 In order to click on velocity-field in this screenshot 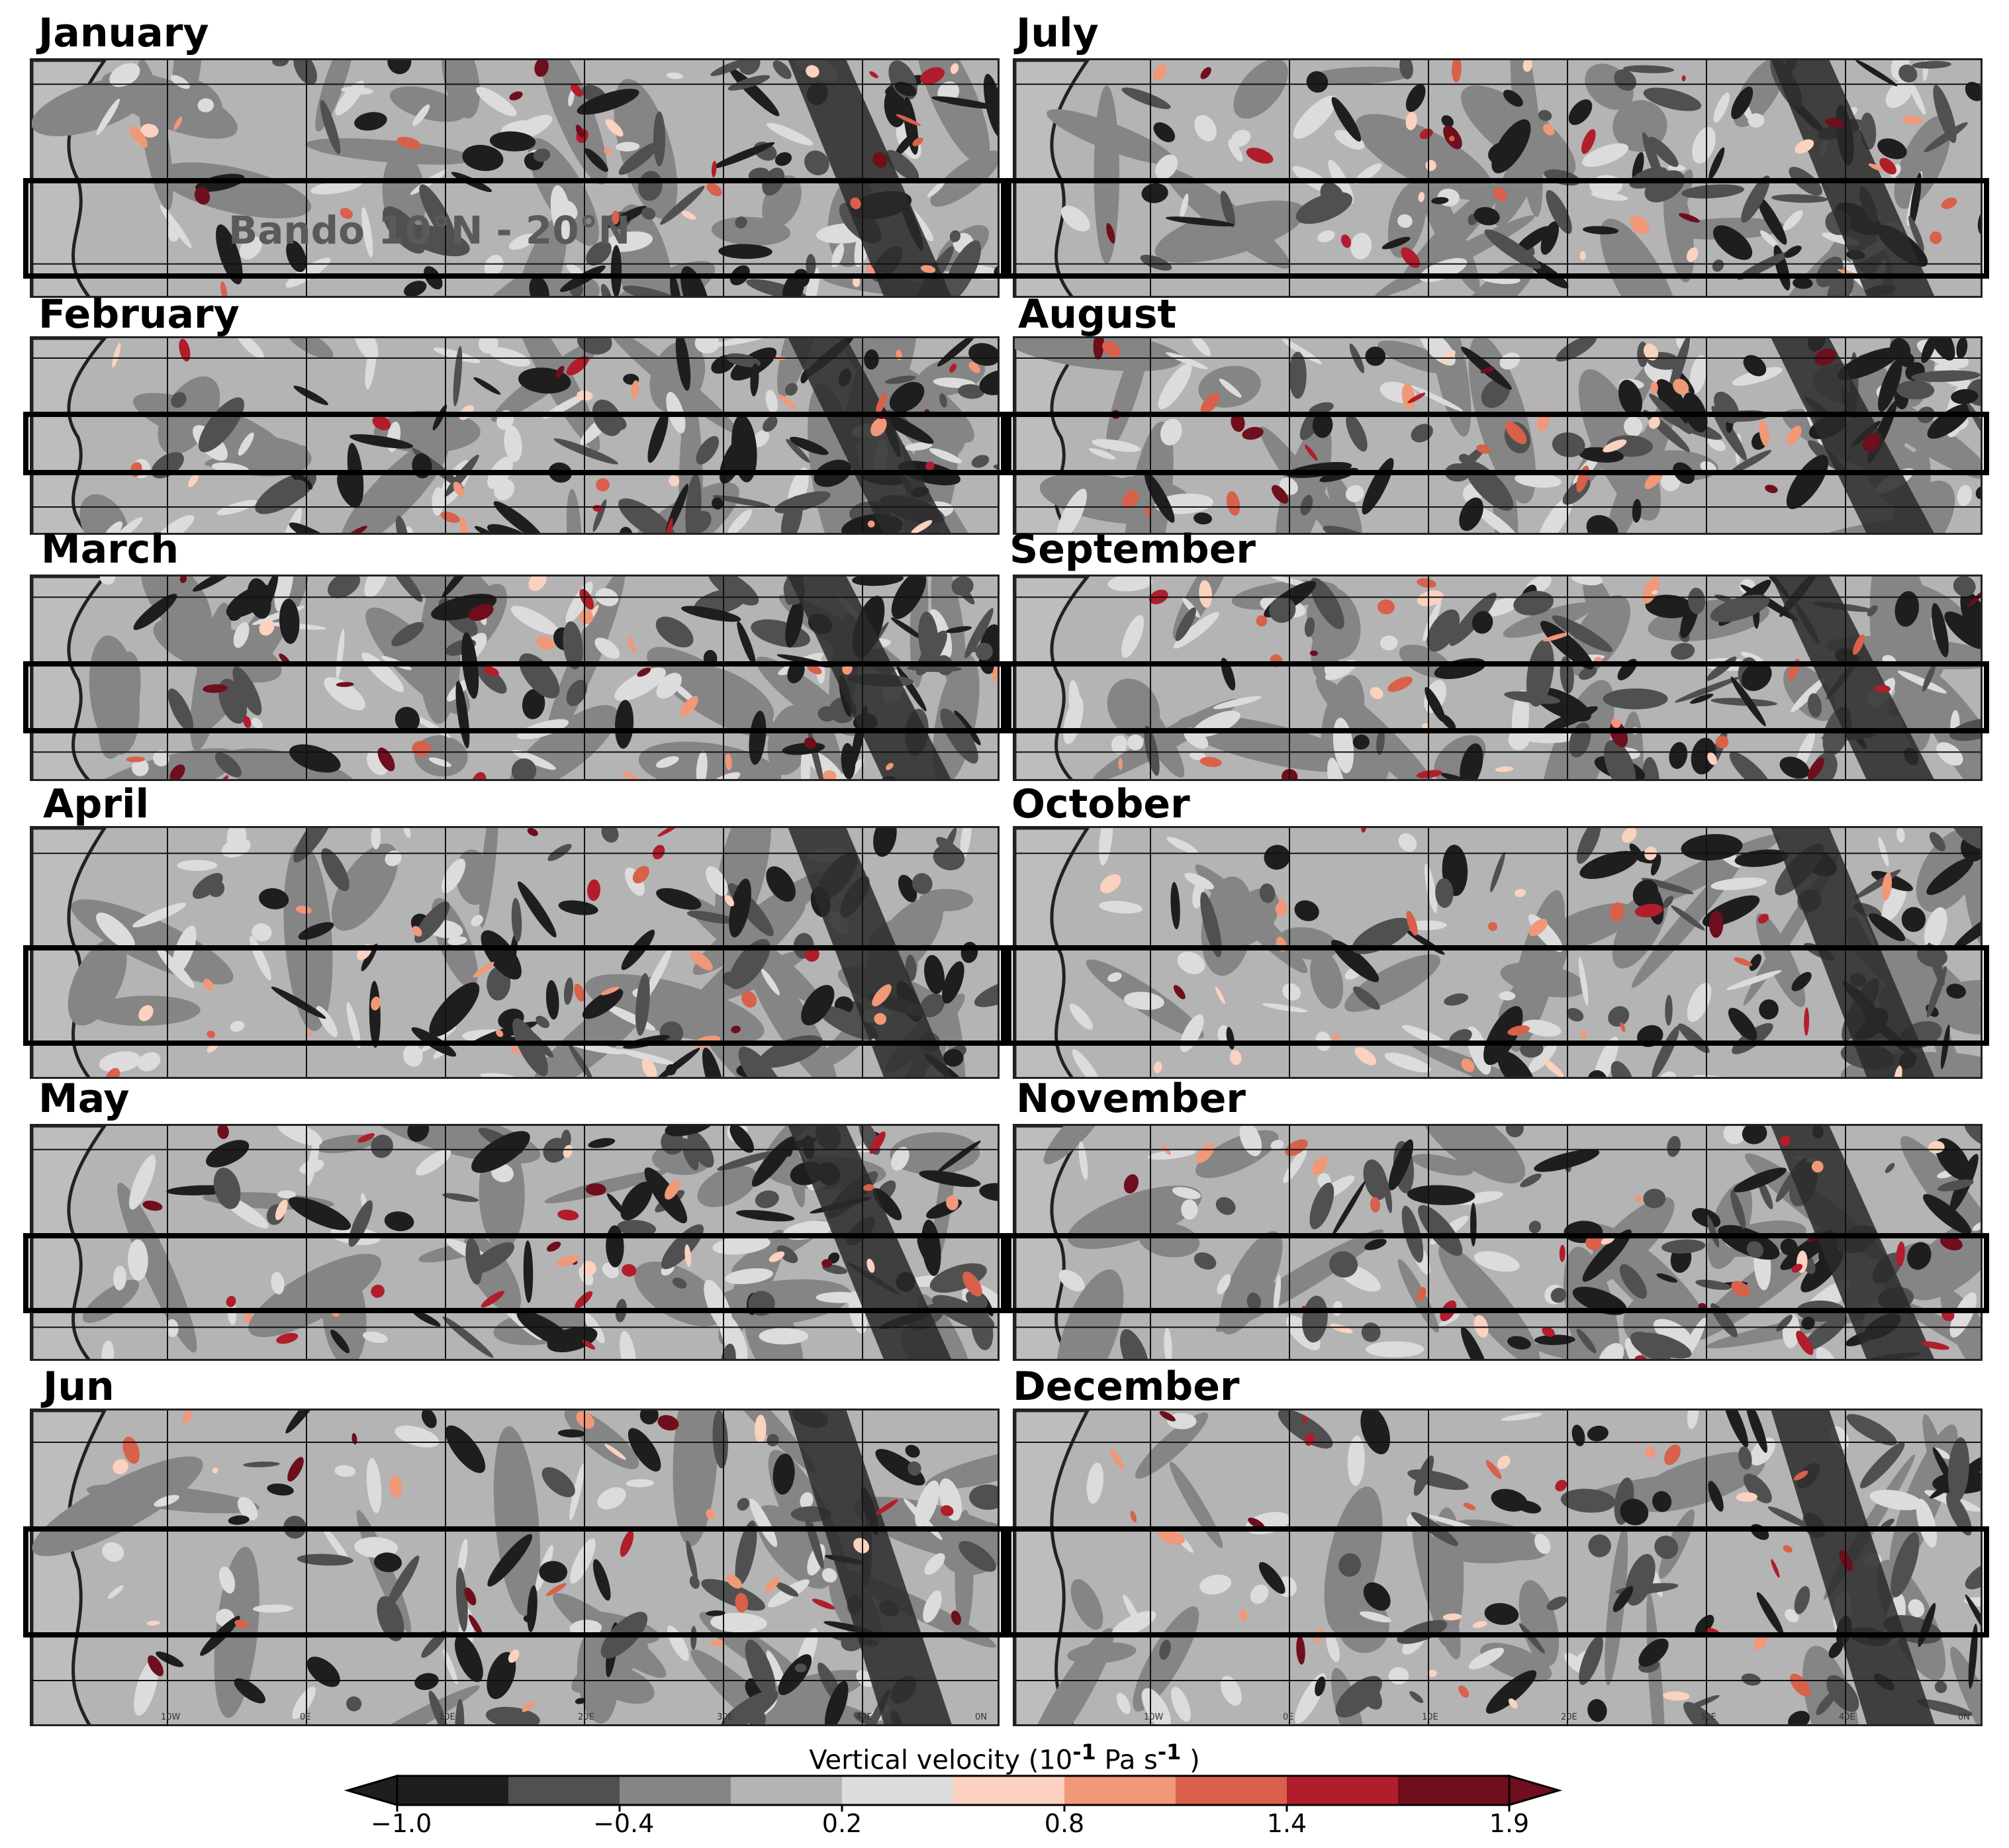, I will do `click(1498, 178)`.